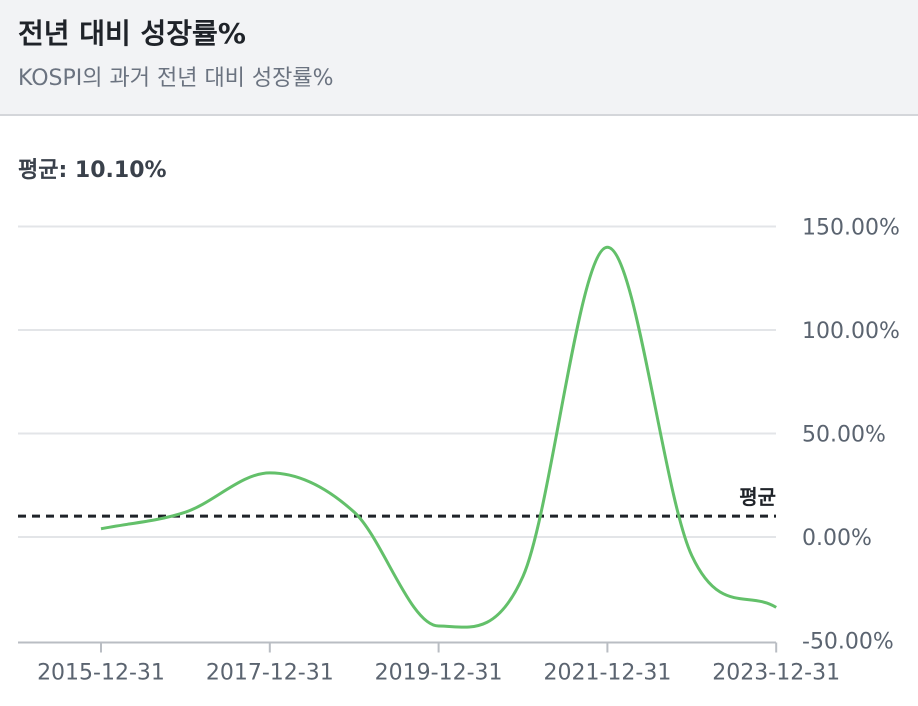 The height and width of the screenshot is (706, 918). I want to click on x-tick-label: 2021-12-31, so click(607, 673).